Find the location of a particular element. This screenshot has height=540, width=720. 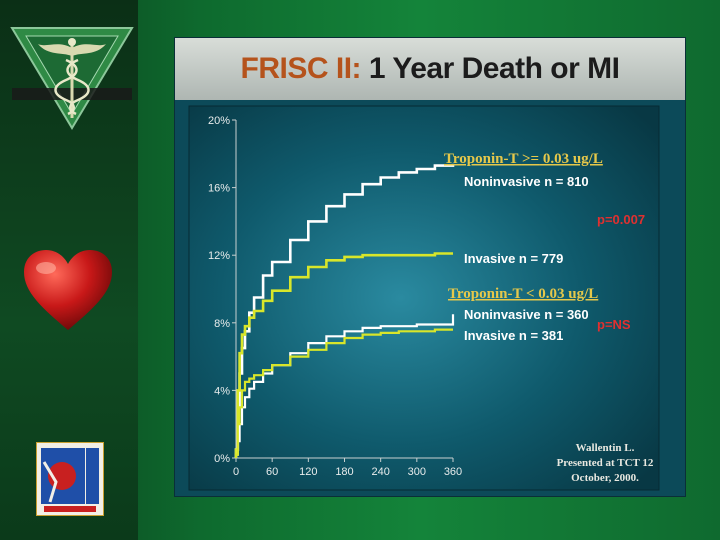

citation-line-1: Wallentin L. is located at coordinates (605, 448).